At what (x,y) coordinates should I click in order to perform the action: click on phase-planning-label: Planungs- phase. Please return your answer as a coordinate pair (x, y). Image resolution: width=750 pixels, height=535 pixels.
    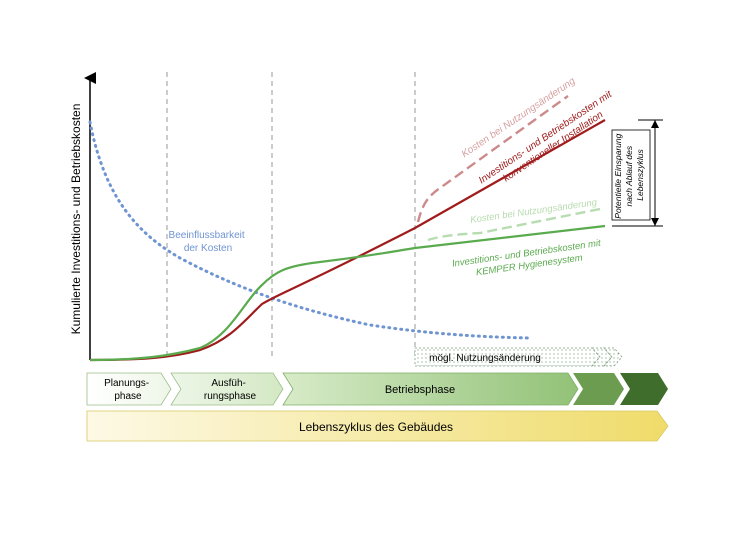
    Looking at the image, I should click on (128, 390).